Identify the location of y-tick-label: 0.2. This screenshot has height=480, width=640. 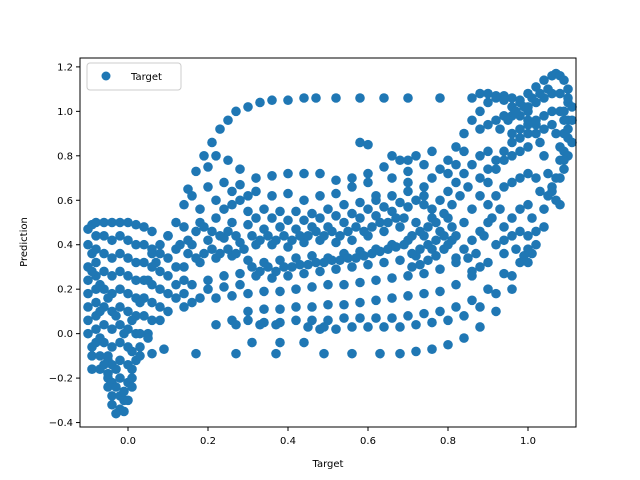
(65, 290).